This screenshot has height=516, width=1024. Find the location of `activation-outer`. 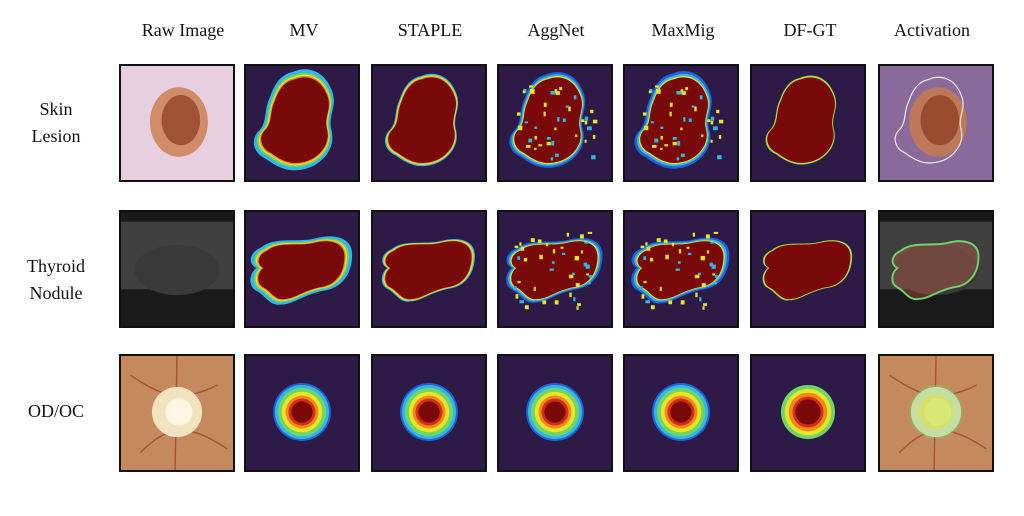

activation-outer is located at coordinates (936, 412).